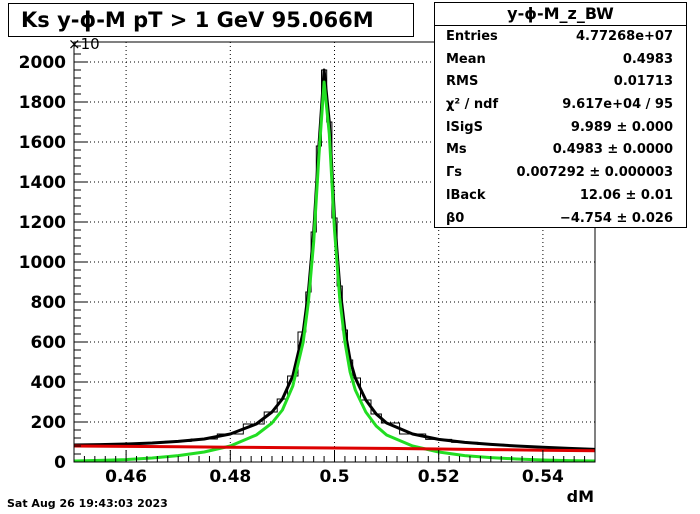  Describe the element at coordinates (42, 183) in the screenshot. I see `y-tick-label: 1400` at that location.